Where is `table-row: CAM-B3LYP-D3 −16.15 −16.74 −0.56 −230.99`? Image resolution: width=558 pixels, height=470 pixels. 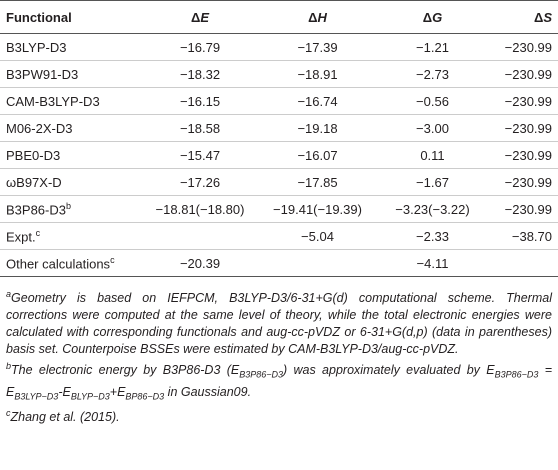
table-row: CAM-B3LYP-D3 −16.15 −16.74 −0.56 −230.99 is located at coordinates (279, 101).